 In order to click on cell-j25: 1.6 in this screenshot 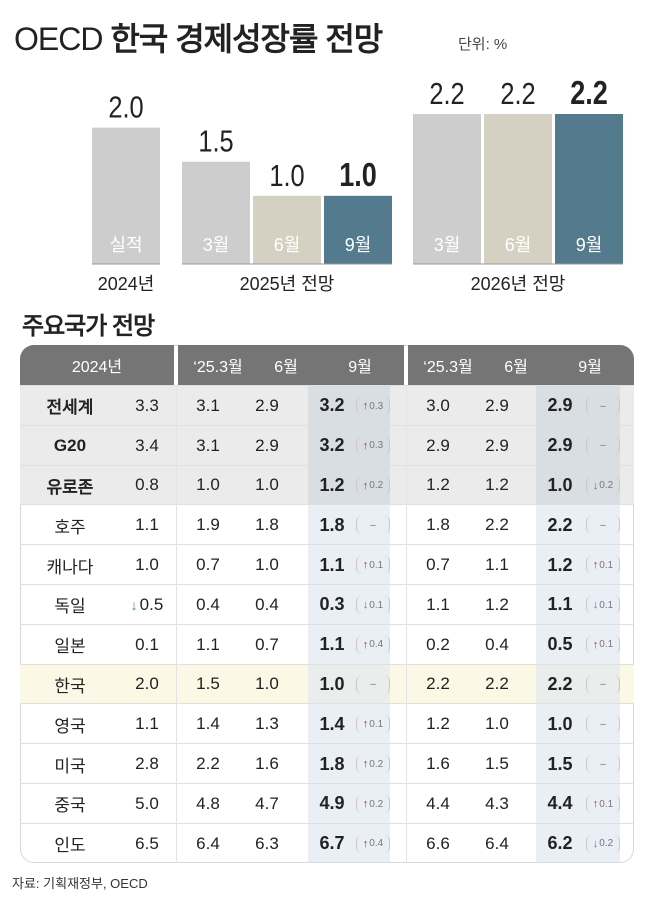, I will do `click(267, 764)`.